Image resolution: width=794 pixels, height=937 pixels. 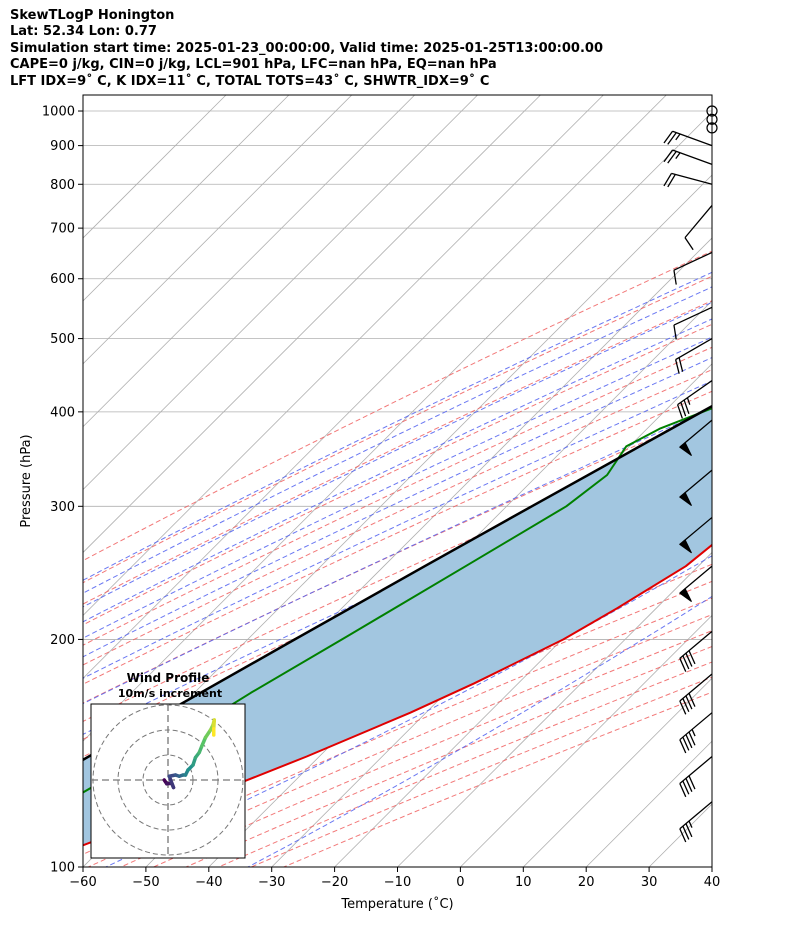 I want to click on x-axis-label: Temperature (˚C), so click(x=396, y=904).